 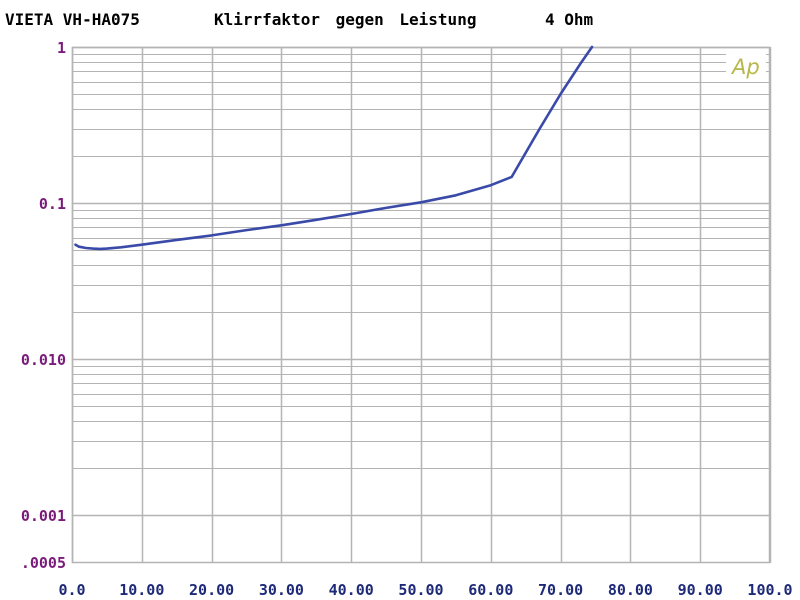 What do you see at coordinates (700, 590) in the screenshot?
I see `x-tick-label: 90.00` at bounding box center [700, 590].